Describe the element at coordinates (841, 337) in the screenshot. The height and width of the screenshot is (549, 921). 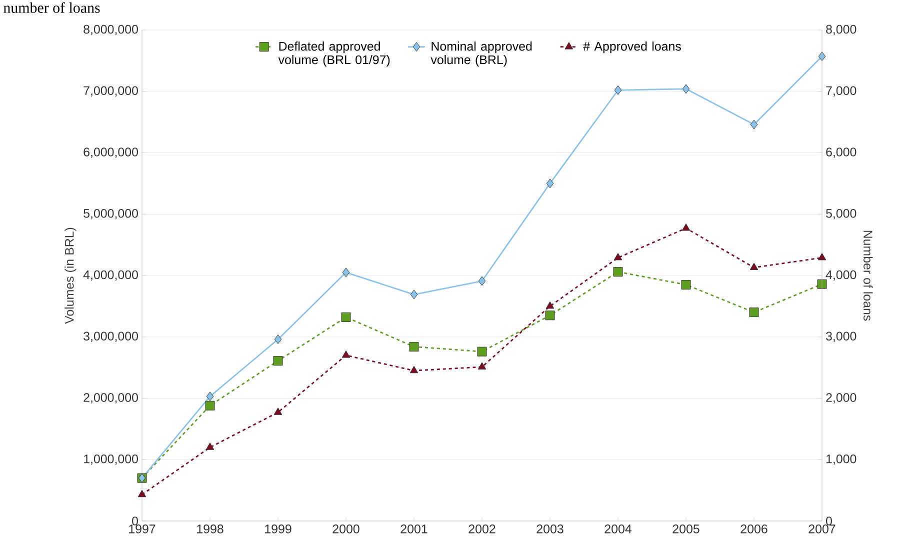
I see `y2-tick-label: 3,000` at that location.